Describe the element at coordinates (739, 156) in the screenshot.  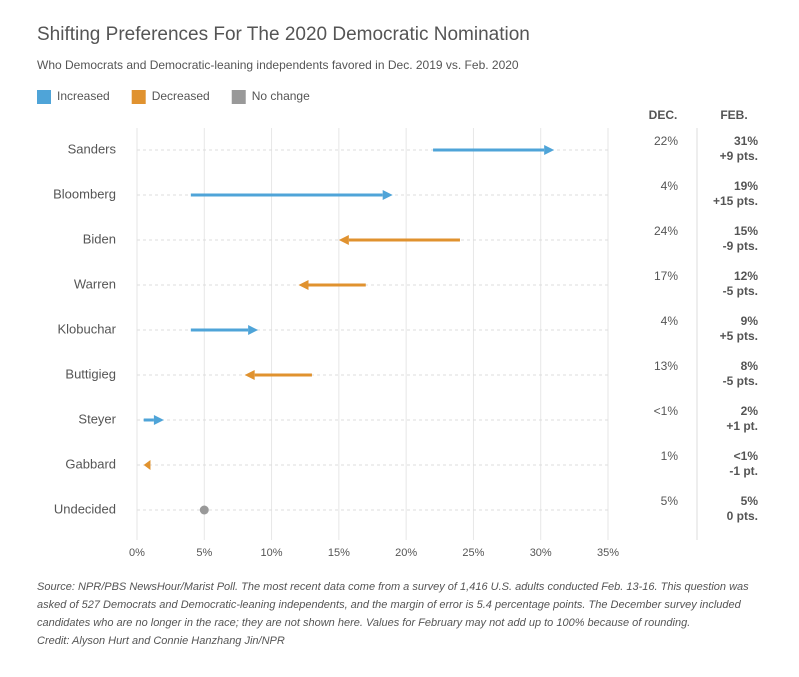
I see `change-value: +9 pts.` at that location.